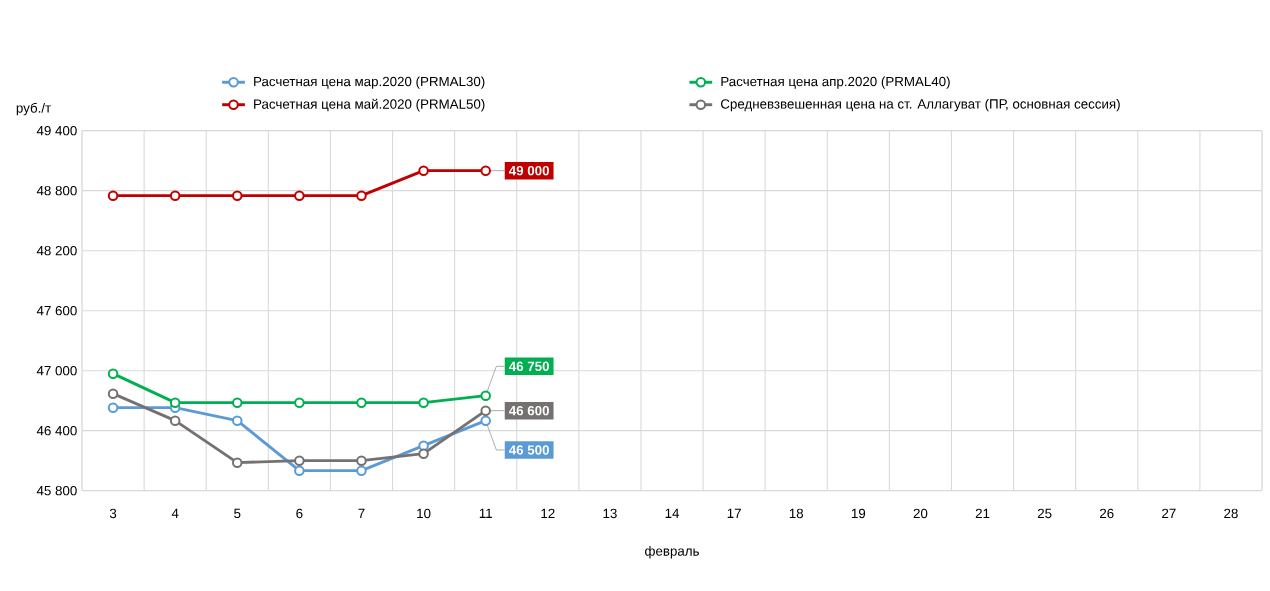  I want to click on legend-label: Расчетная цена апр.2020 (PRMAL40), so click(835, 83).